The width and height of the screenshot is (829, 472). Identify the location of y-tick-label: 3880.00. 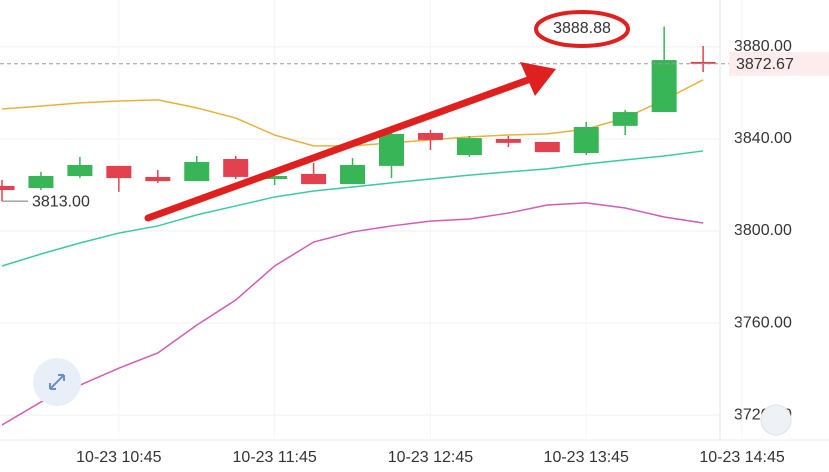
(763, 46).